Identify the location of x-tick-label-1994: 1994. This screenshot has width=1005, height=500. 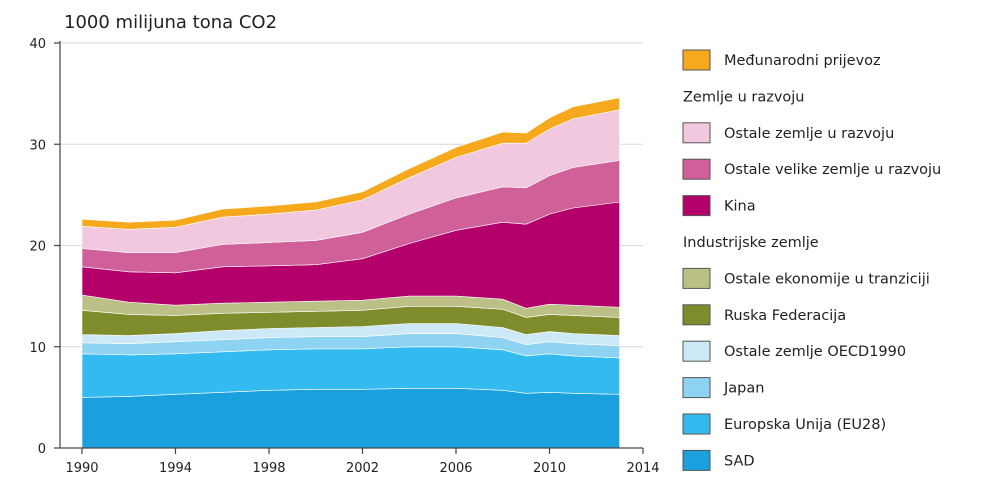
(175, 468).